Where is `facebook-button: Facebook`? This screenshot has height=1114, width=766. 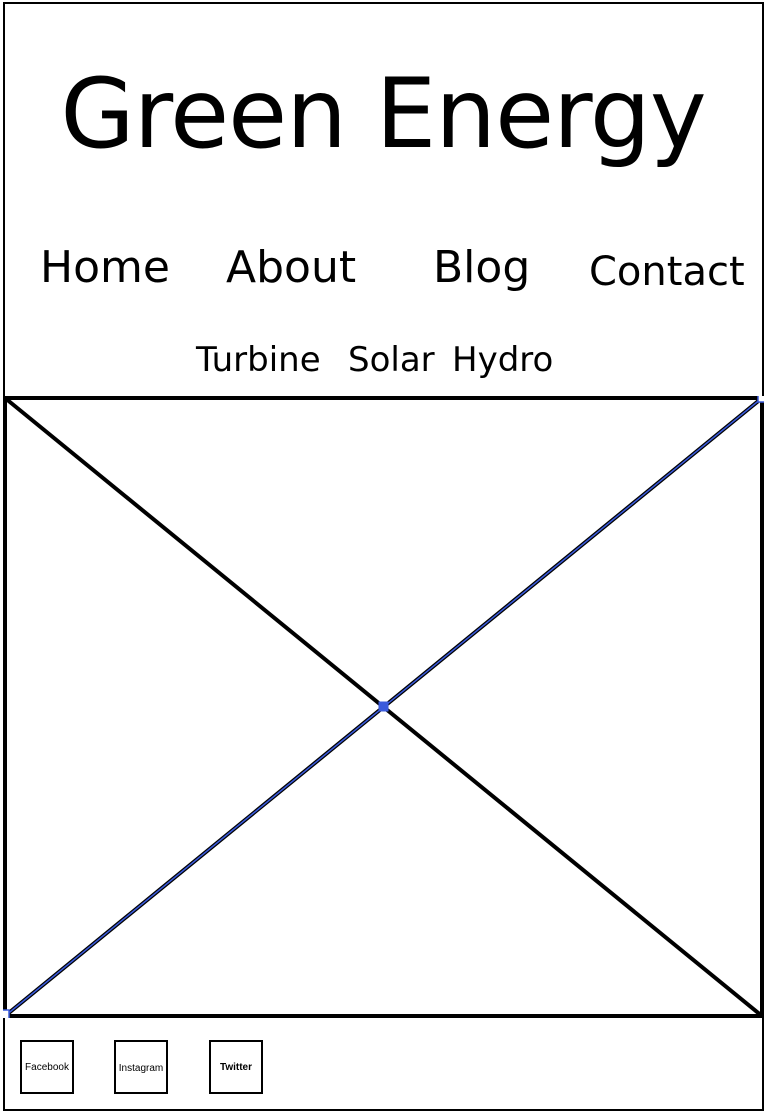 facebook-button: Facebook is located at coordinates (47, 1067).